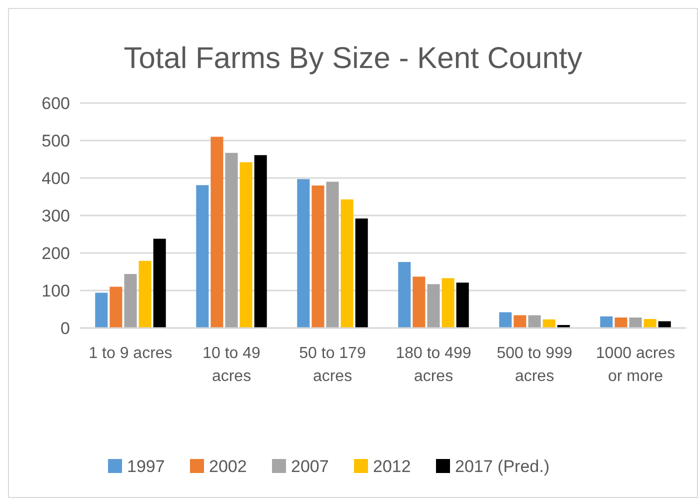 The image size is (698, 501). What do you see at coordinates (534, 365) in the screenshot?
I see `x-tick-label: 500 to 999 acres` at bounding box center [534, 365].